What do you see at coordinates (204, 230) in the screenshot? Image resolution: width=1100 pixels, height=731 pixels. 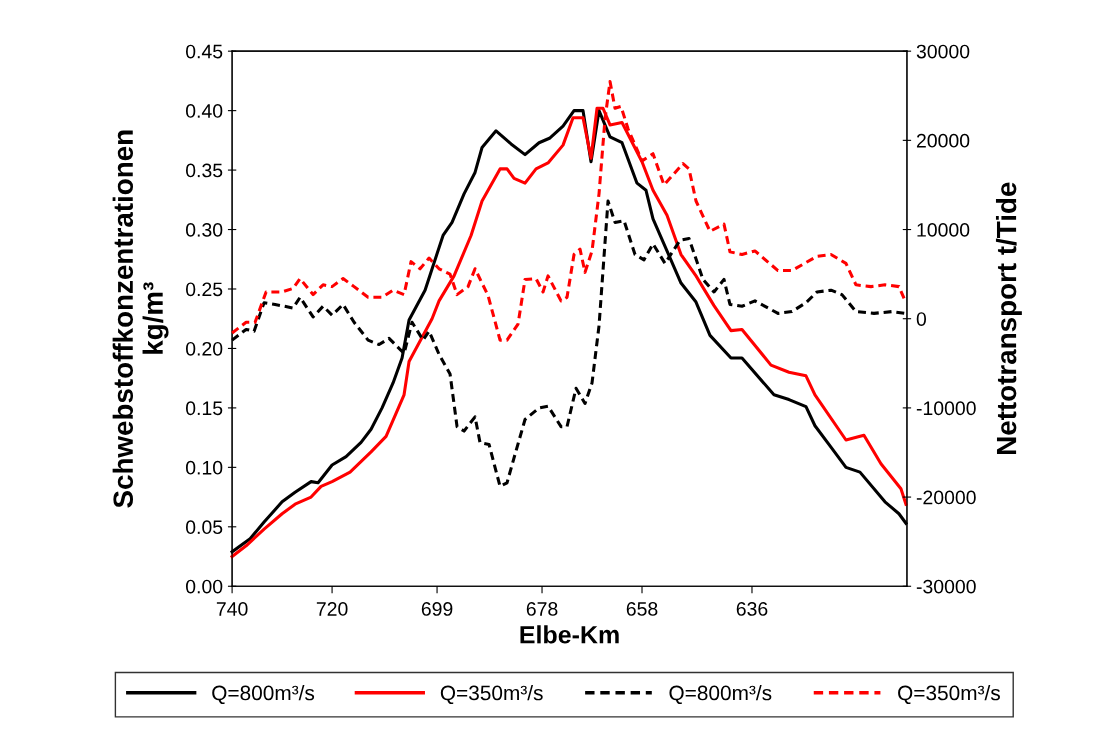 I see `y-tick-label: 0.30` at bounding box center [204, 230].